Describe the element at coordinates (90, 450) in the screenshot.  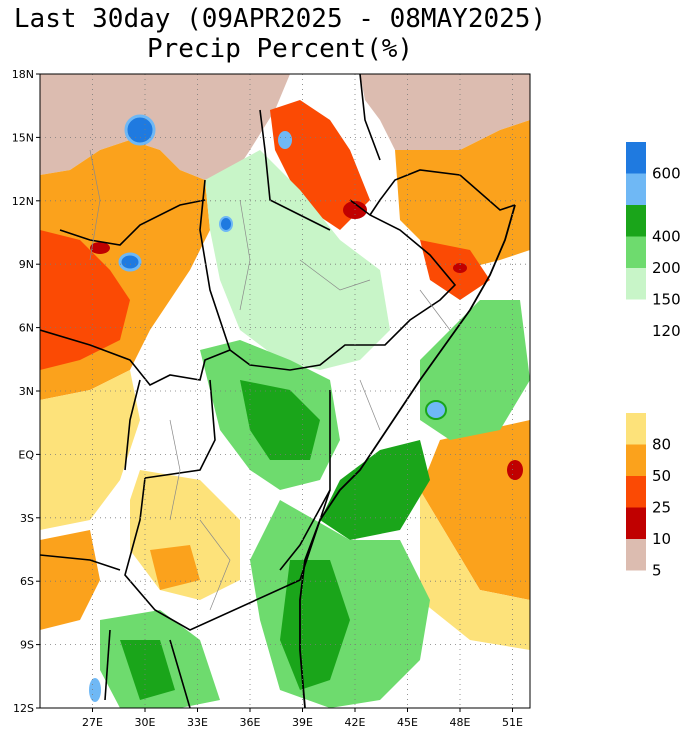
I see `dry-band-west-south` at that location.